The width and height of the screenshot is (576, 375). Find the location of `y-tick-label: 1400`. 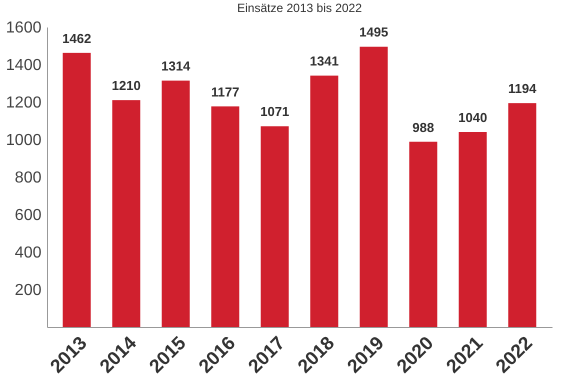

y-tick-label: 1400 is located at coordinates (24, 65).